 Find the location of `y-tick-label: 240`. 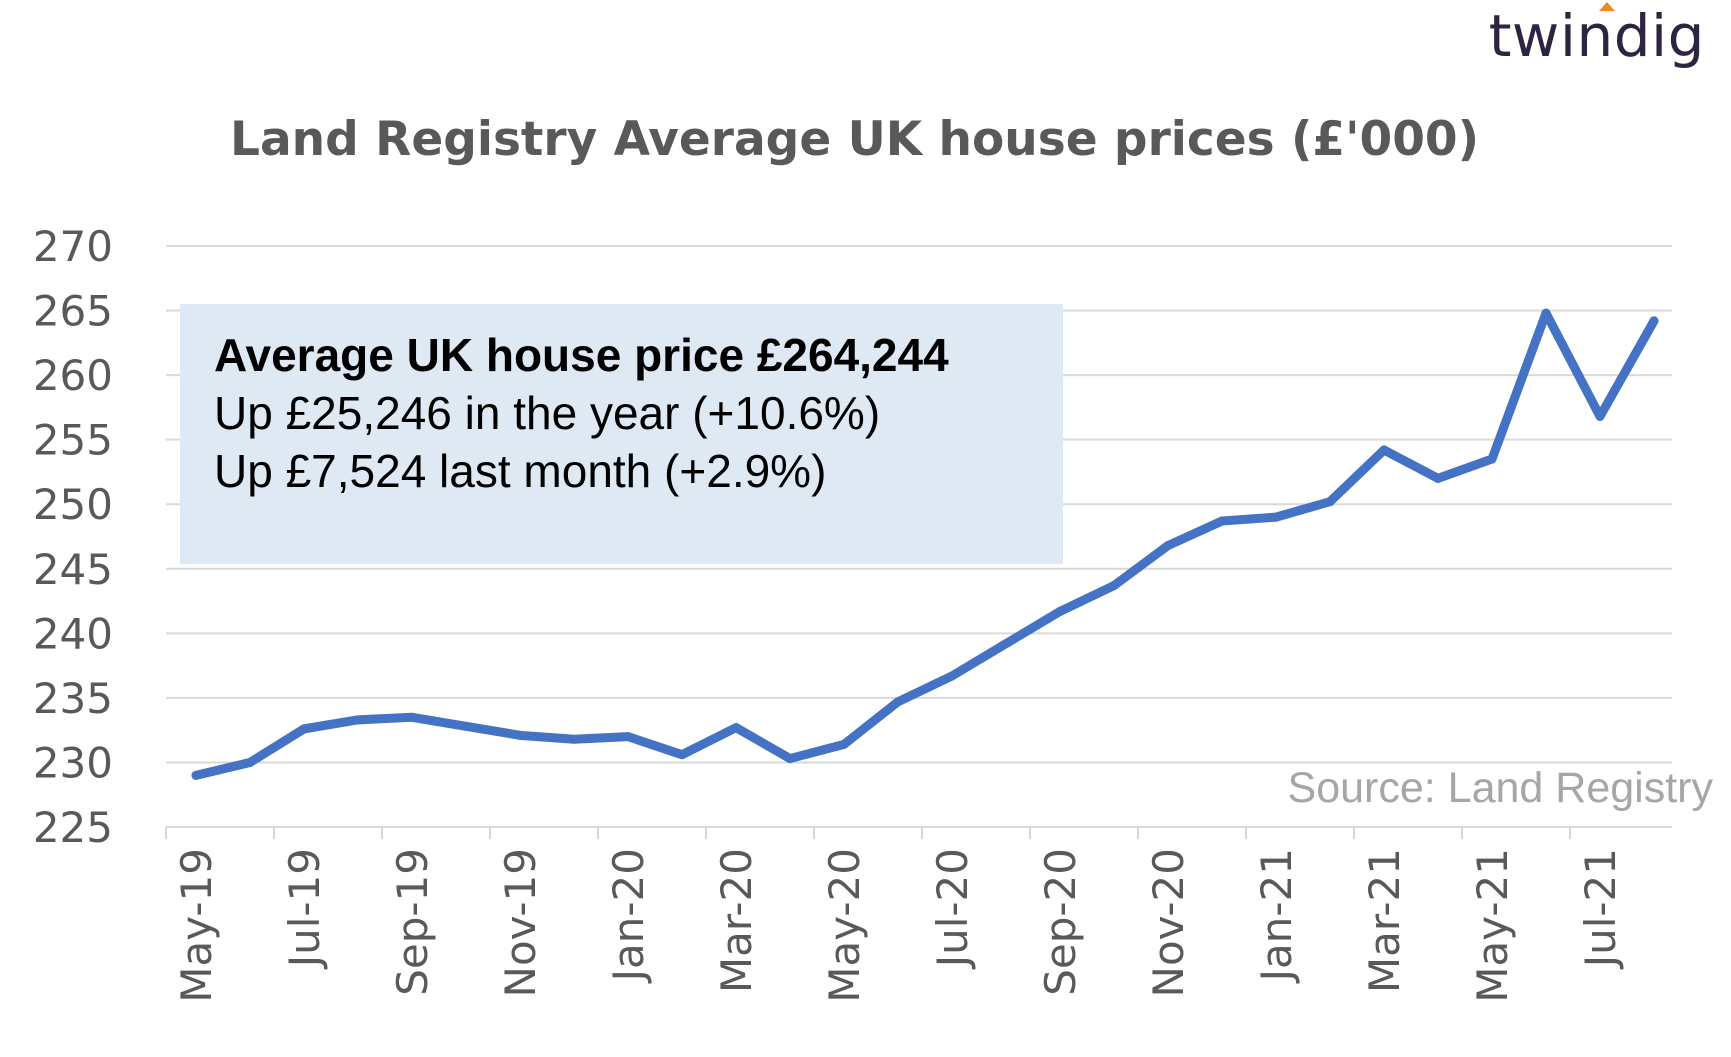

y-tick-label: 240 is located at coordinates (73, 633).